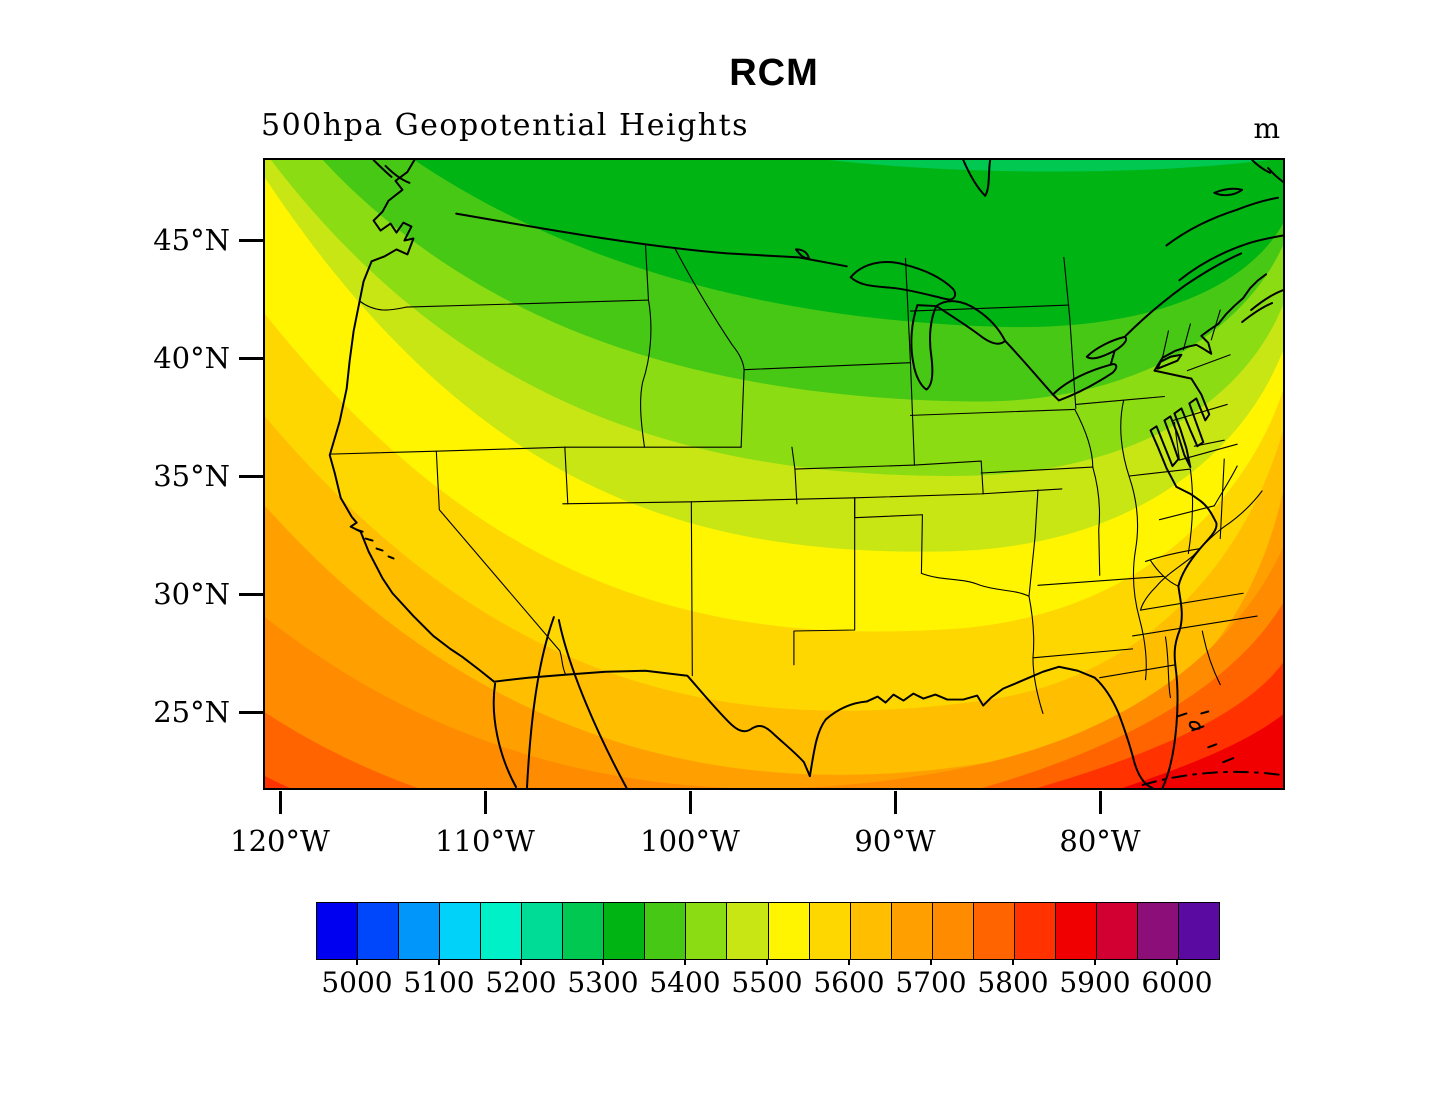 Image resolution: width=1430 pixels, height=1105 pixels. I want to click on colorbar-tick-label: 5700, so click(931, 982).